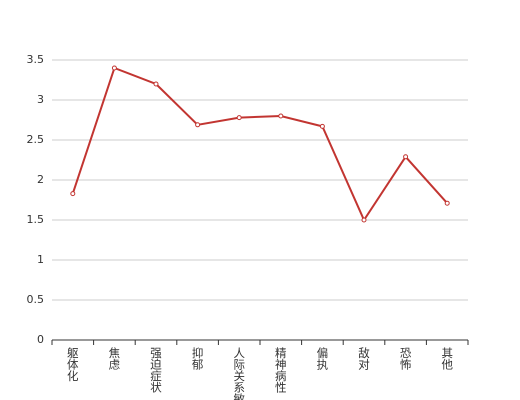  What do you see at coordinates (36, 59) in the screenshot?
I see `y-tick-label: 3.5` at bounding box center [36, 59].